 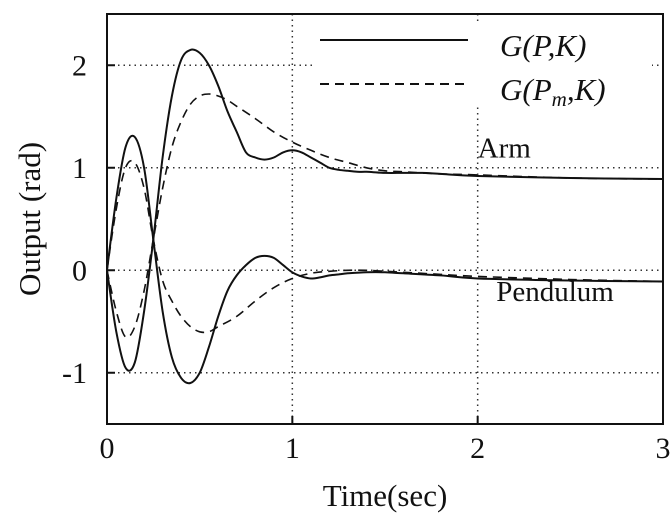 What do you see at coordinates (79, 168) in the screenshot?
I see `y-tick-label: 1` at bounding box center [79, 168].